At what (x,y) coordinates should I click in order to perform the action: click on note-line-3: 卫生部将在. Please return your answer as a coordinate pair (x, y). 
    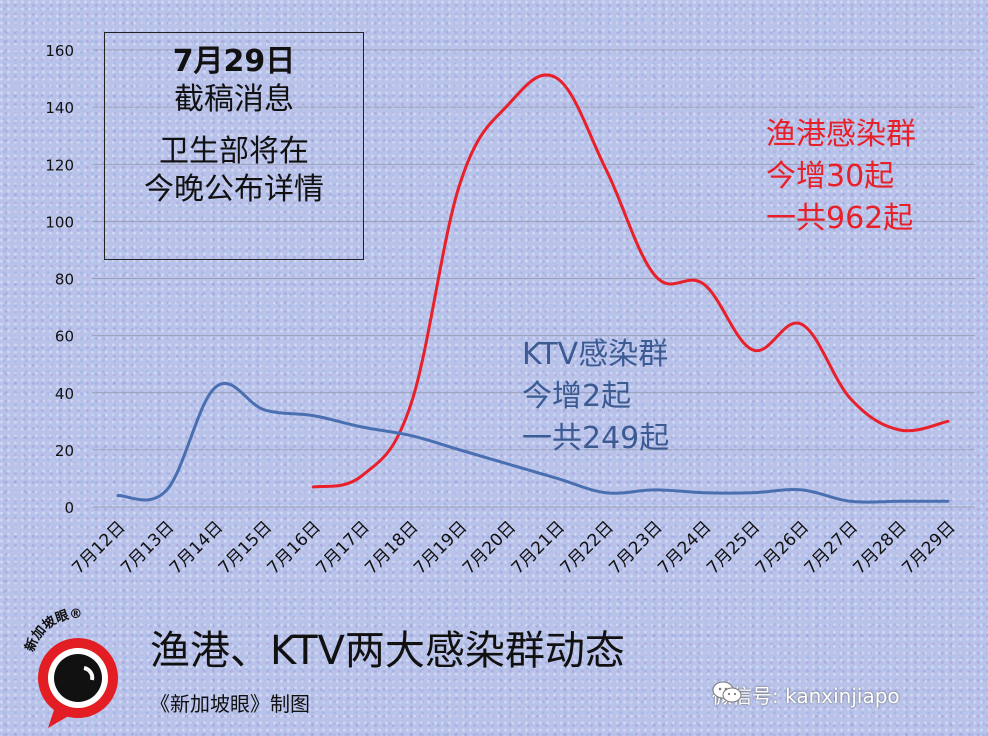
    Looking at the image, I should click on (234, 151).